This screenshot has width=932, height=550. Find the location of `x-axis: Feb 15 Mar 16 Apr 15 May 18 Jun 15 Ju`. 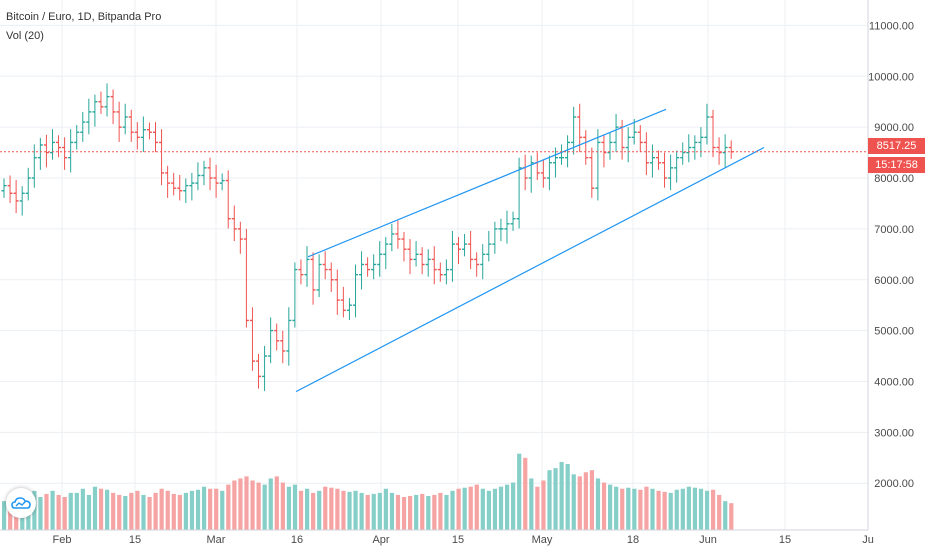

x-axis: Feb 15 Mar 16 Apr 15 May 18 Jun 15 Ju is located at coordinates (463, 540).